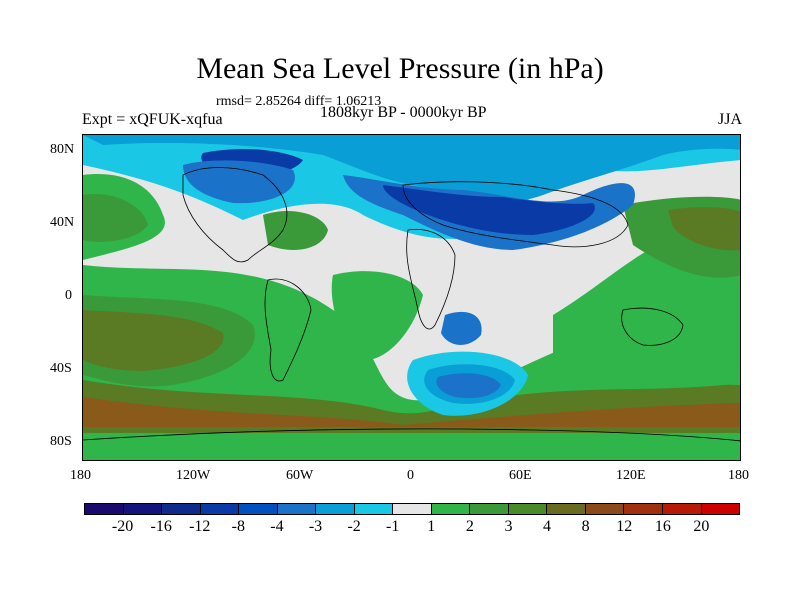  I want to click on colorbar-label: 12, so click(624, 526).